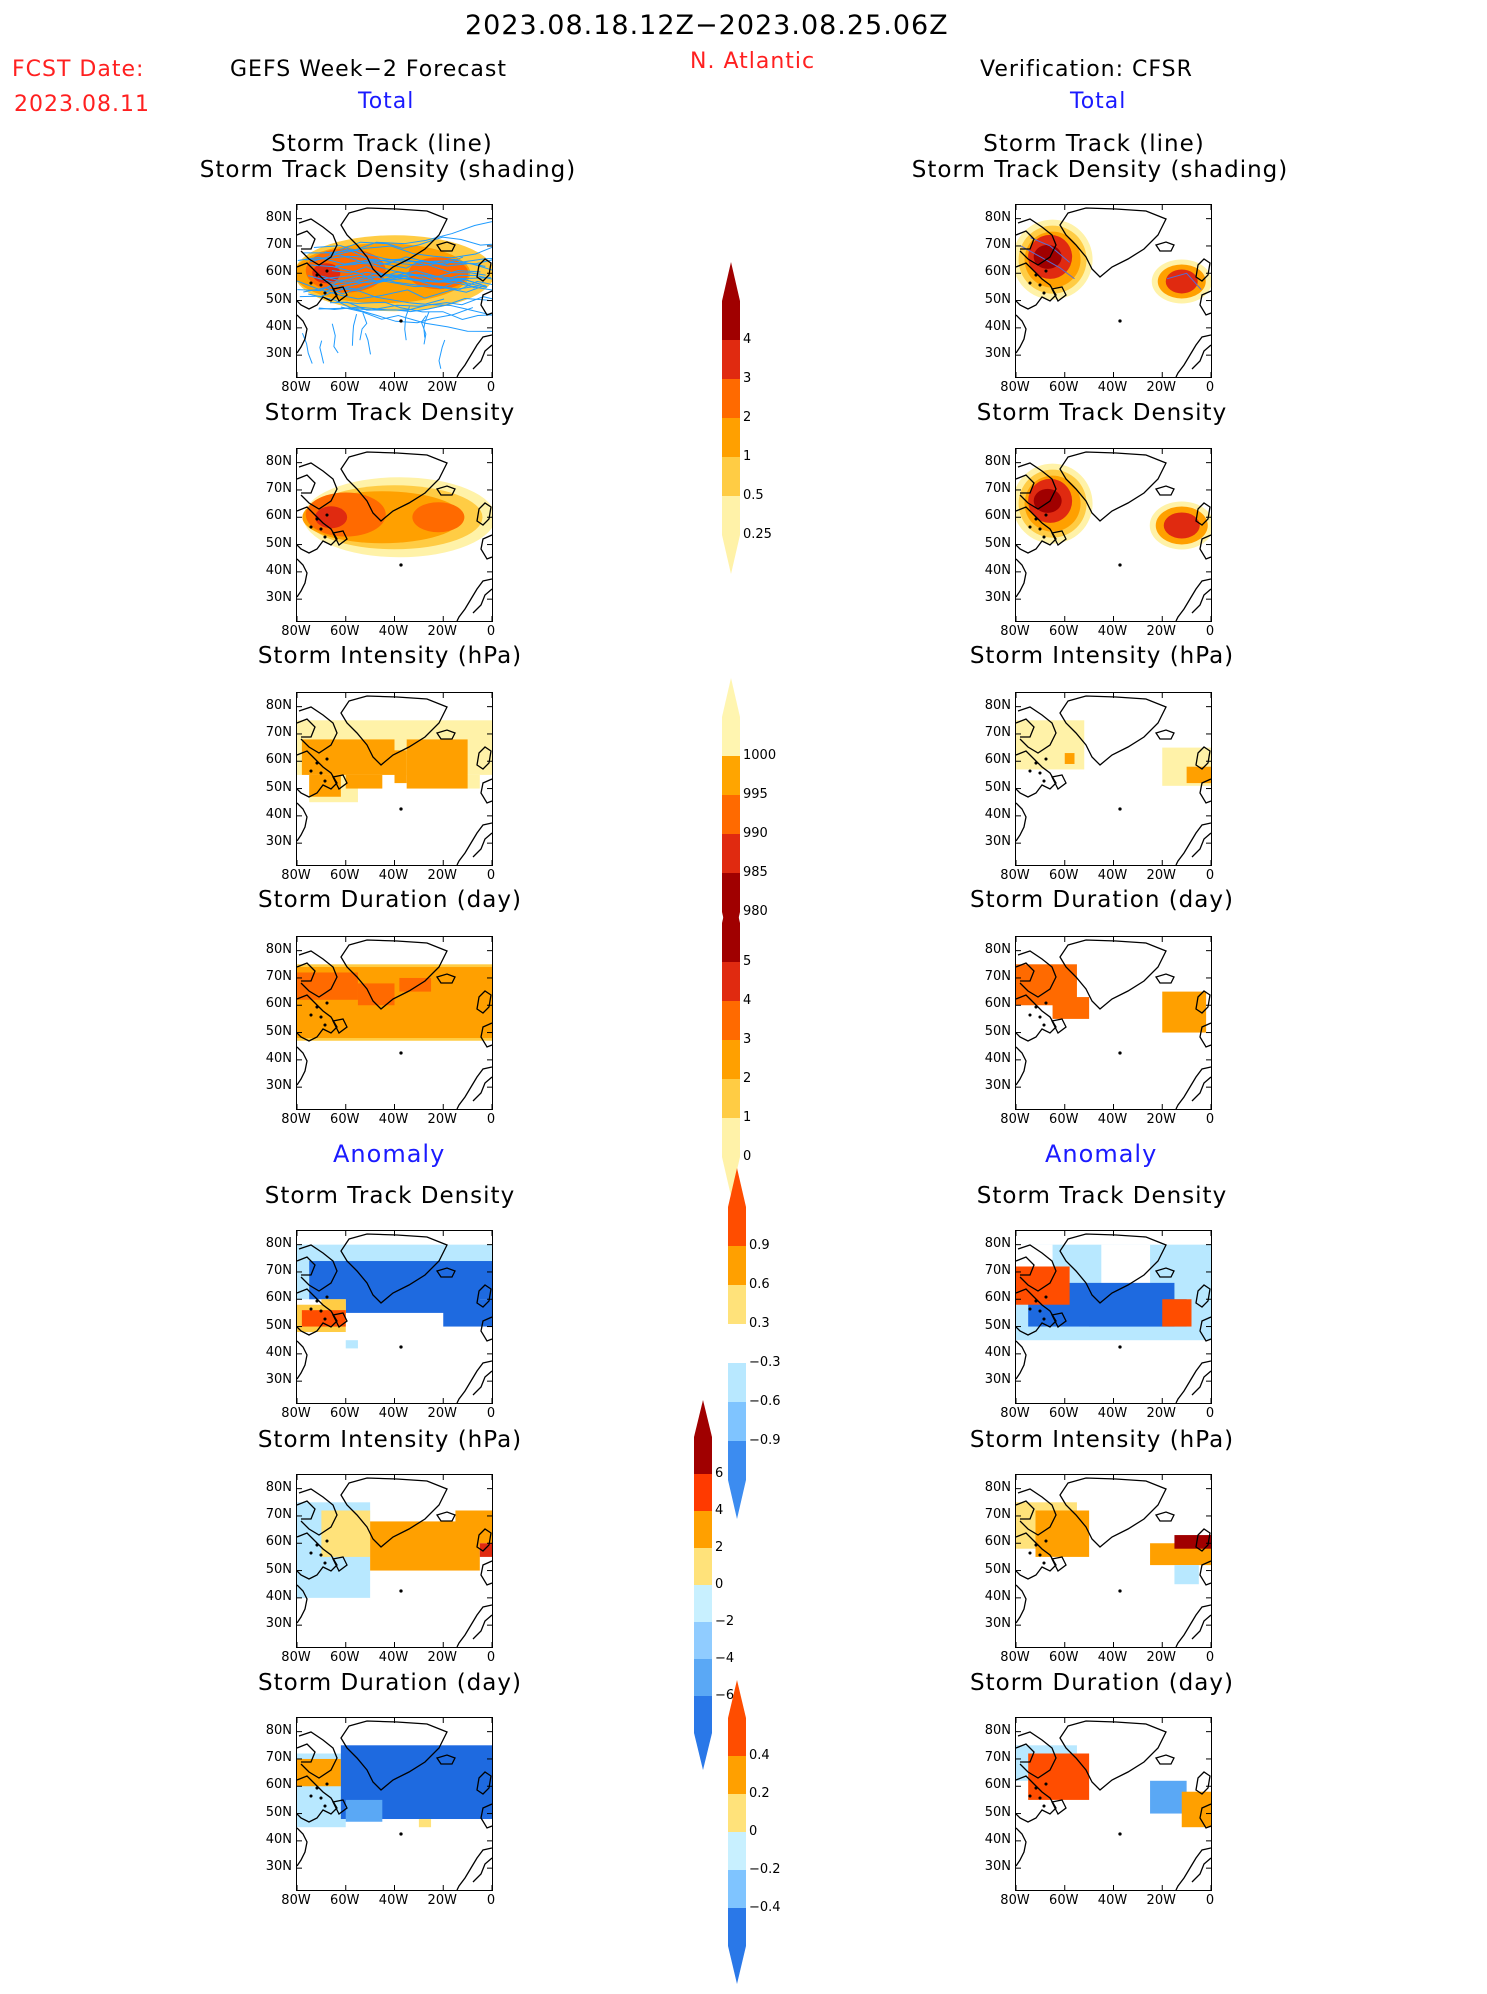  What do you see at coordinates (394, 1561) in the screenshot?
I see `panel-intensity-anom-gefs` at bounding box center [394, 1561].